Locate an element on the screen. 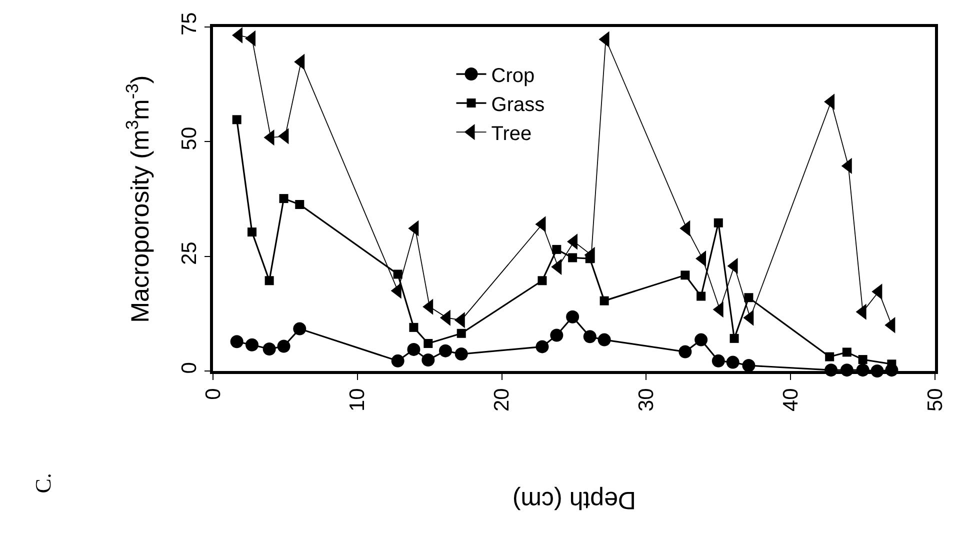 This screenshot has height=544, width=960. x-tick-label: 10 is located at coordinates (358, 400).